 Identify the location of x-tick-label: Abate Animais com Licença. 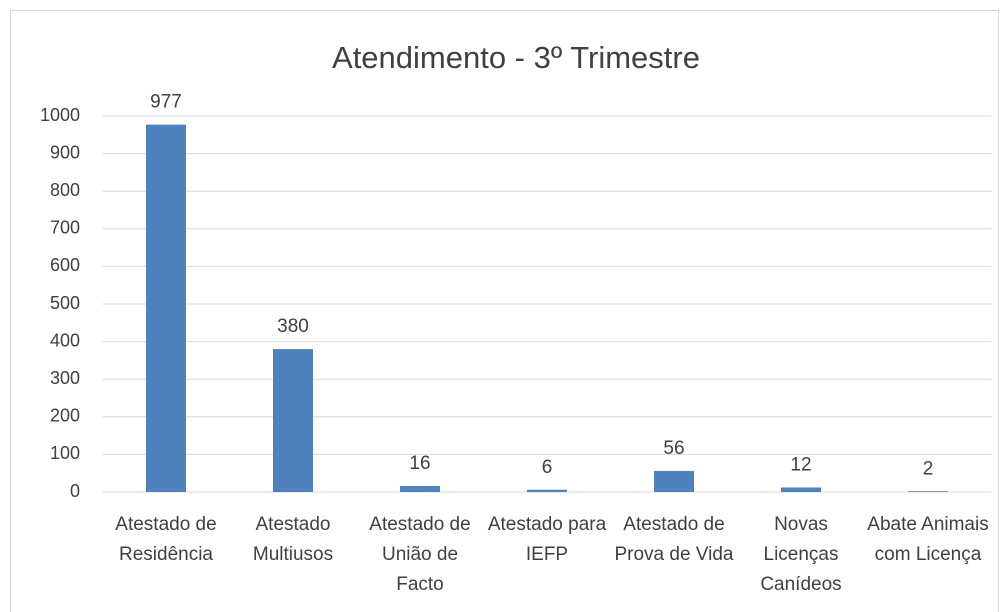
(928, 539).